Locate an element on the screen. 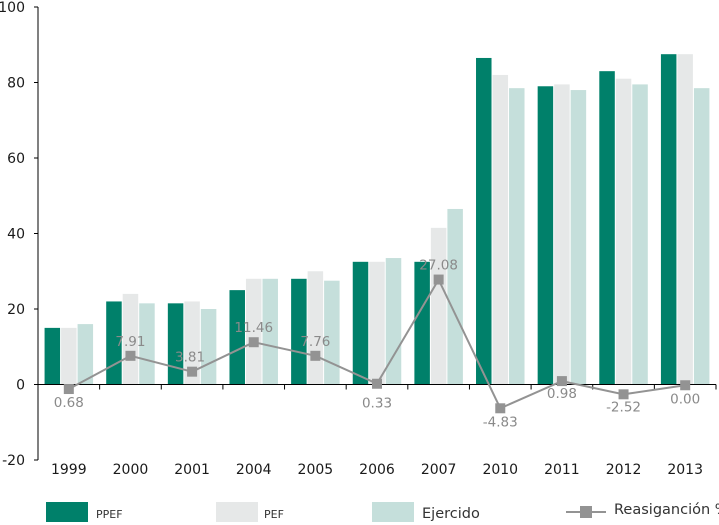 The width and height of the screenshot is (719, 525). bar-ppef-2012 is located at coordinates (607, 228).